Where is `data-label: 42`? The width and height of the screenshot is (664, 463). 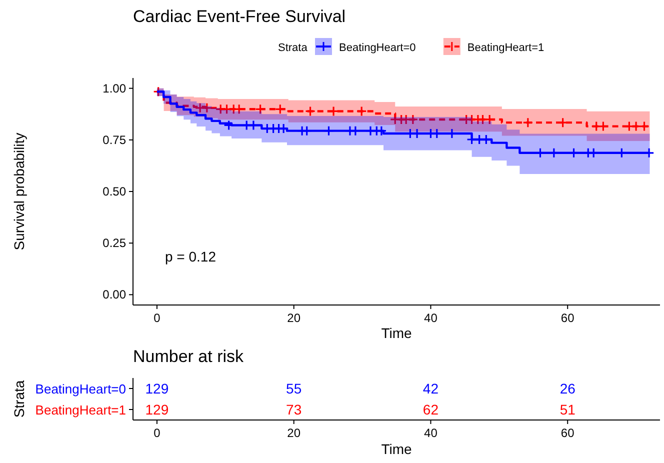 data-label: 42 is located at coordinates (430, 388).